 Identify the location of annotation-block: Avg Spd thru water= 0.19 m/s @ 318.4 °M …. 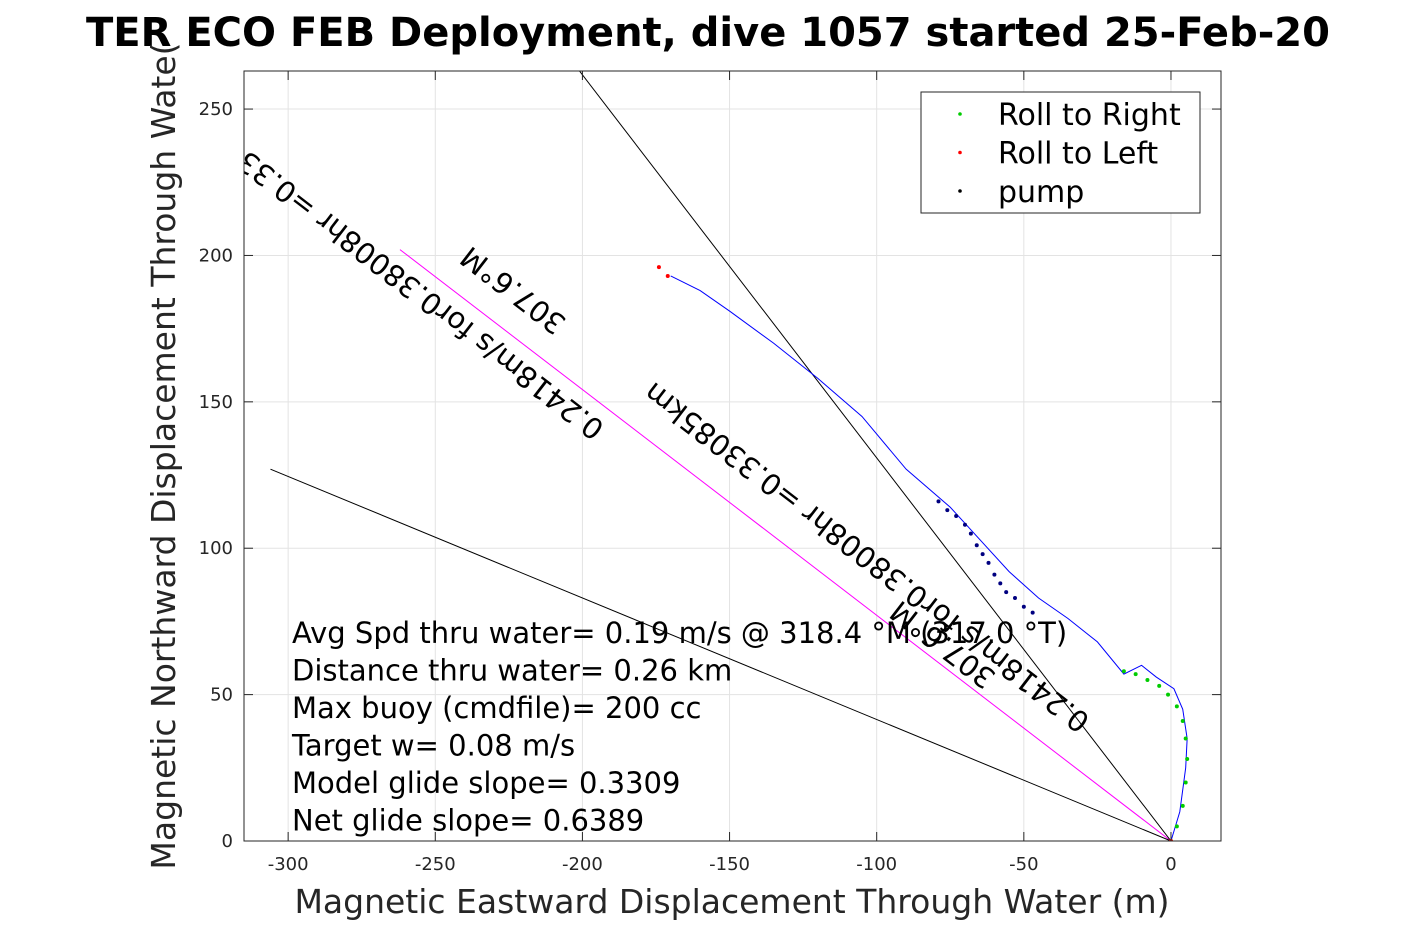
(679, 727).